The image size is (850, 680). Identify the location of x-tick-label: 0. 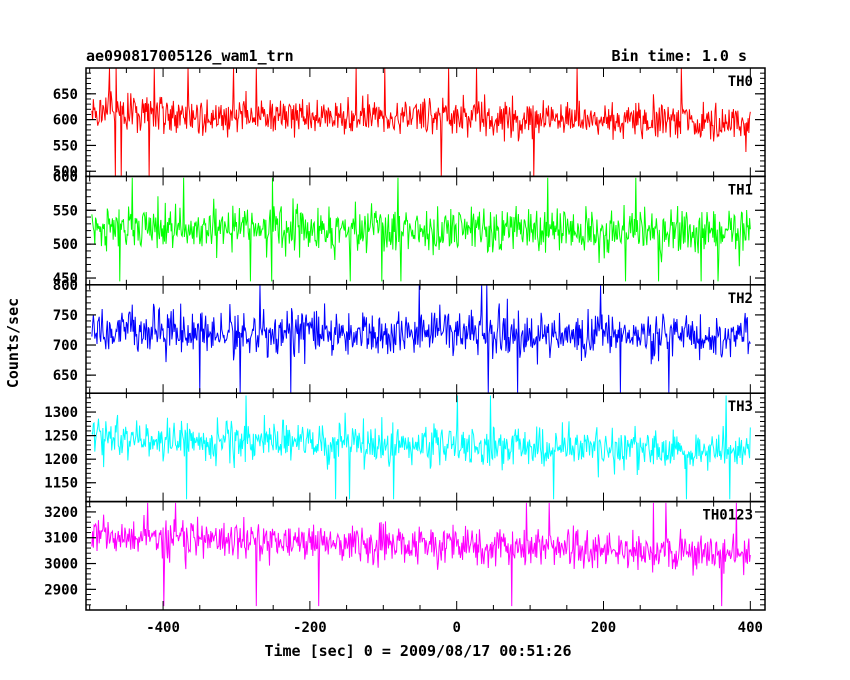
(456, 628).